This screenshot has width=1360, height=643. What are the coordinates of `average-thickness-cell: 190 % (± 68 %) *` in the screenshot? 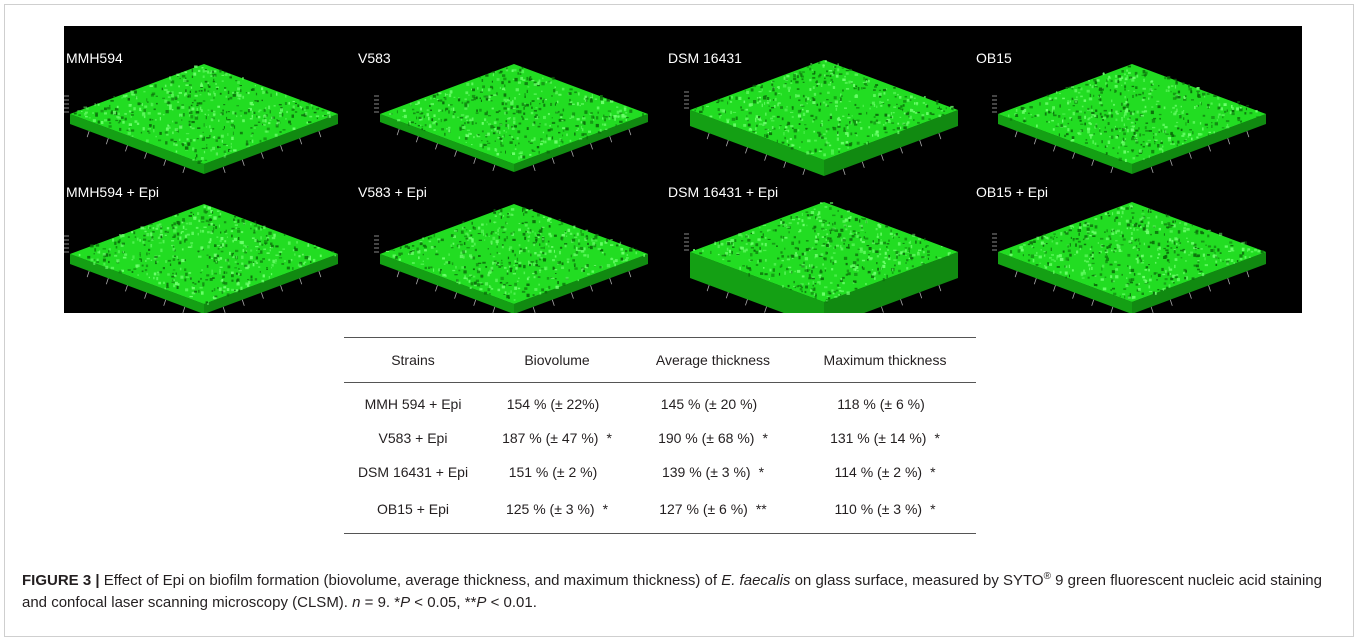 It's located at (713, 438).